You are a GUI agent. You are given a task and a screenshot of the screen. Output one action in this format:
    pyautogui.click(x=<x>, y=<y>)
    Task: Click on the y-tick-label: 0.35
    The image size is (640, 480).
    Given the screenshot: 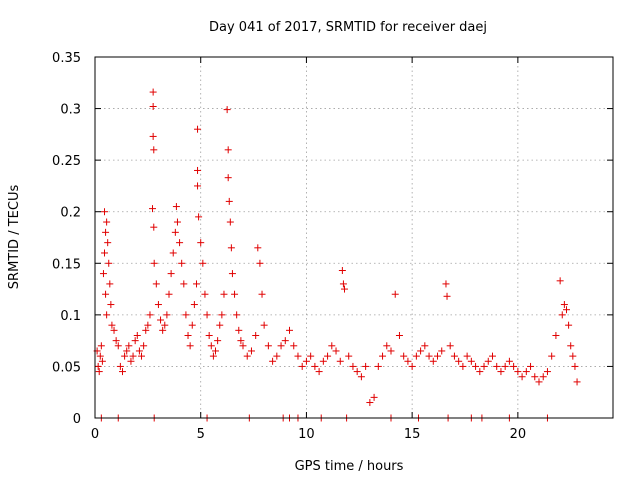 What is the action you would take?
    pyautogui.click(x=66, y=58)
    